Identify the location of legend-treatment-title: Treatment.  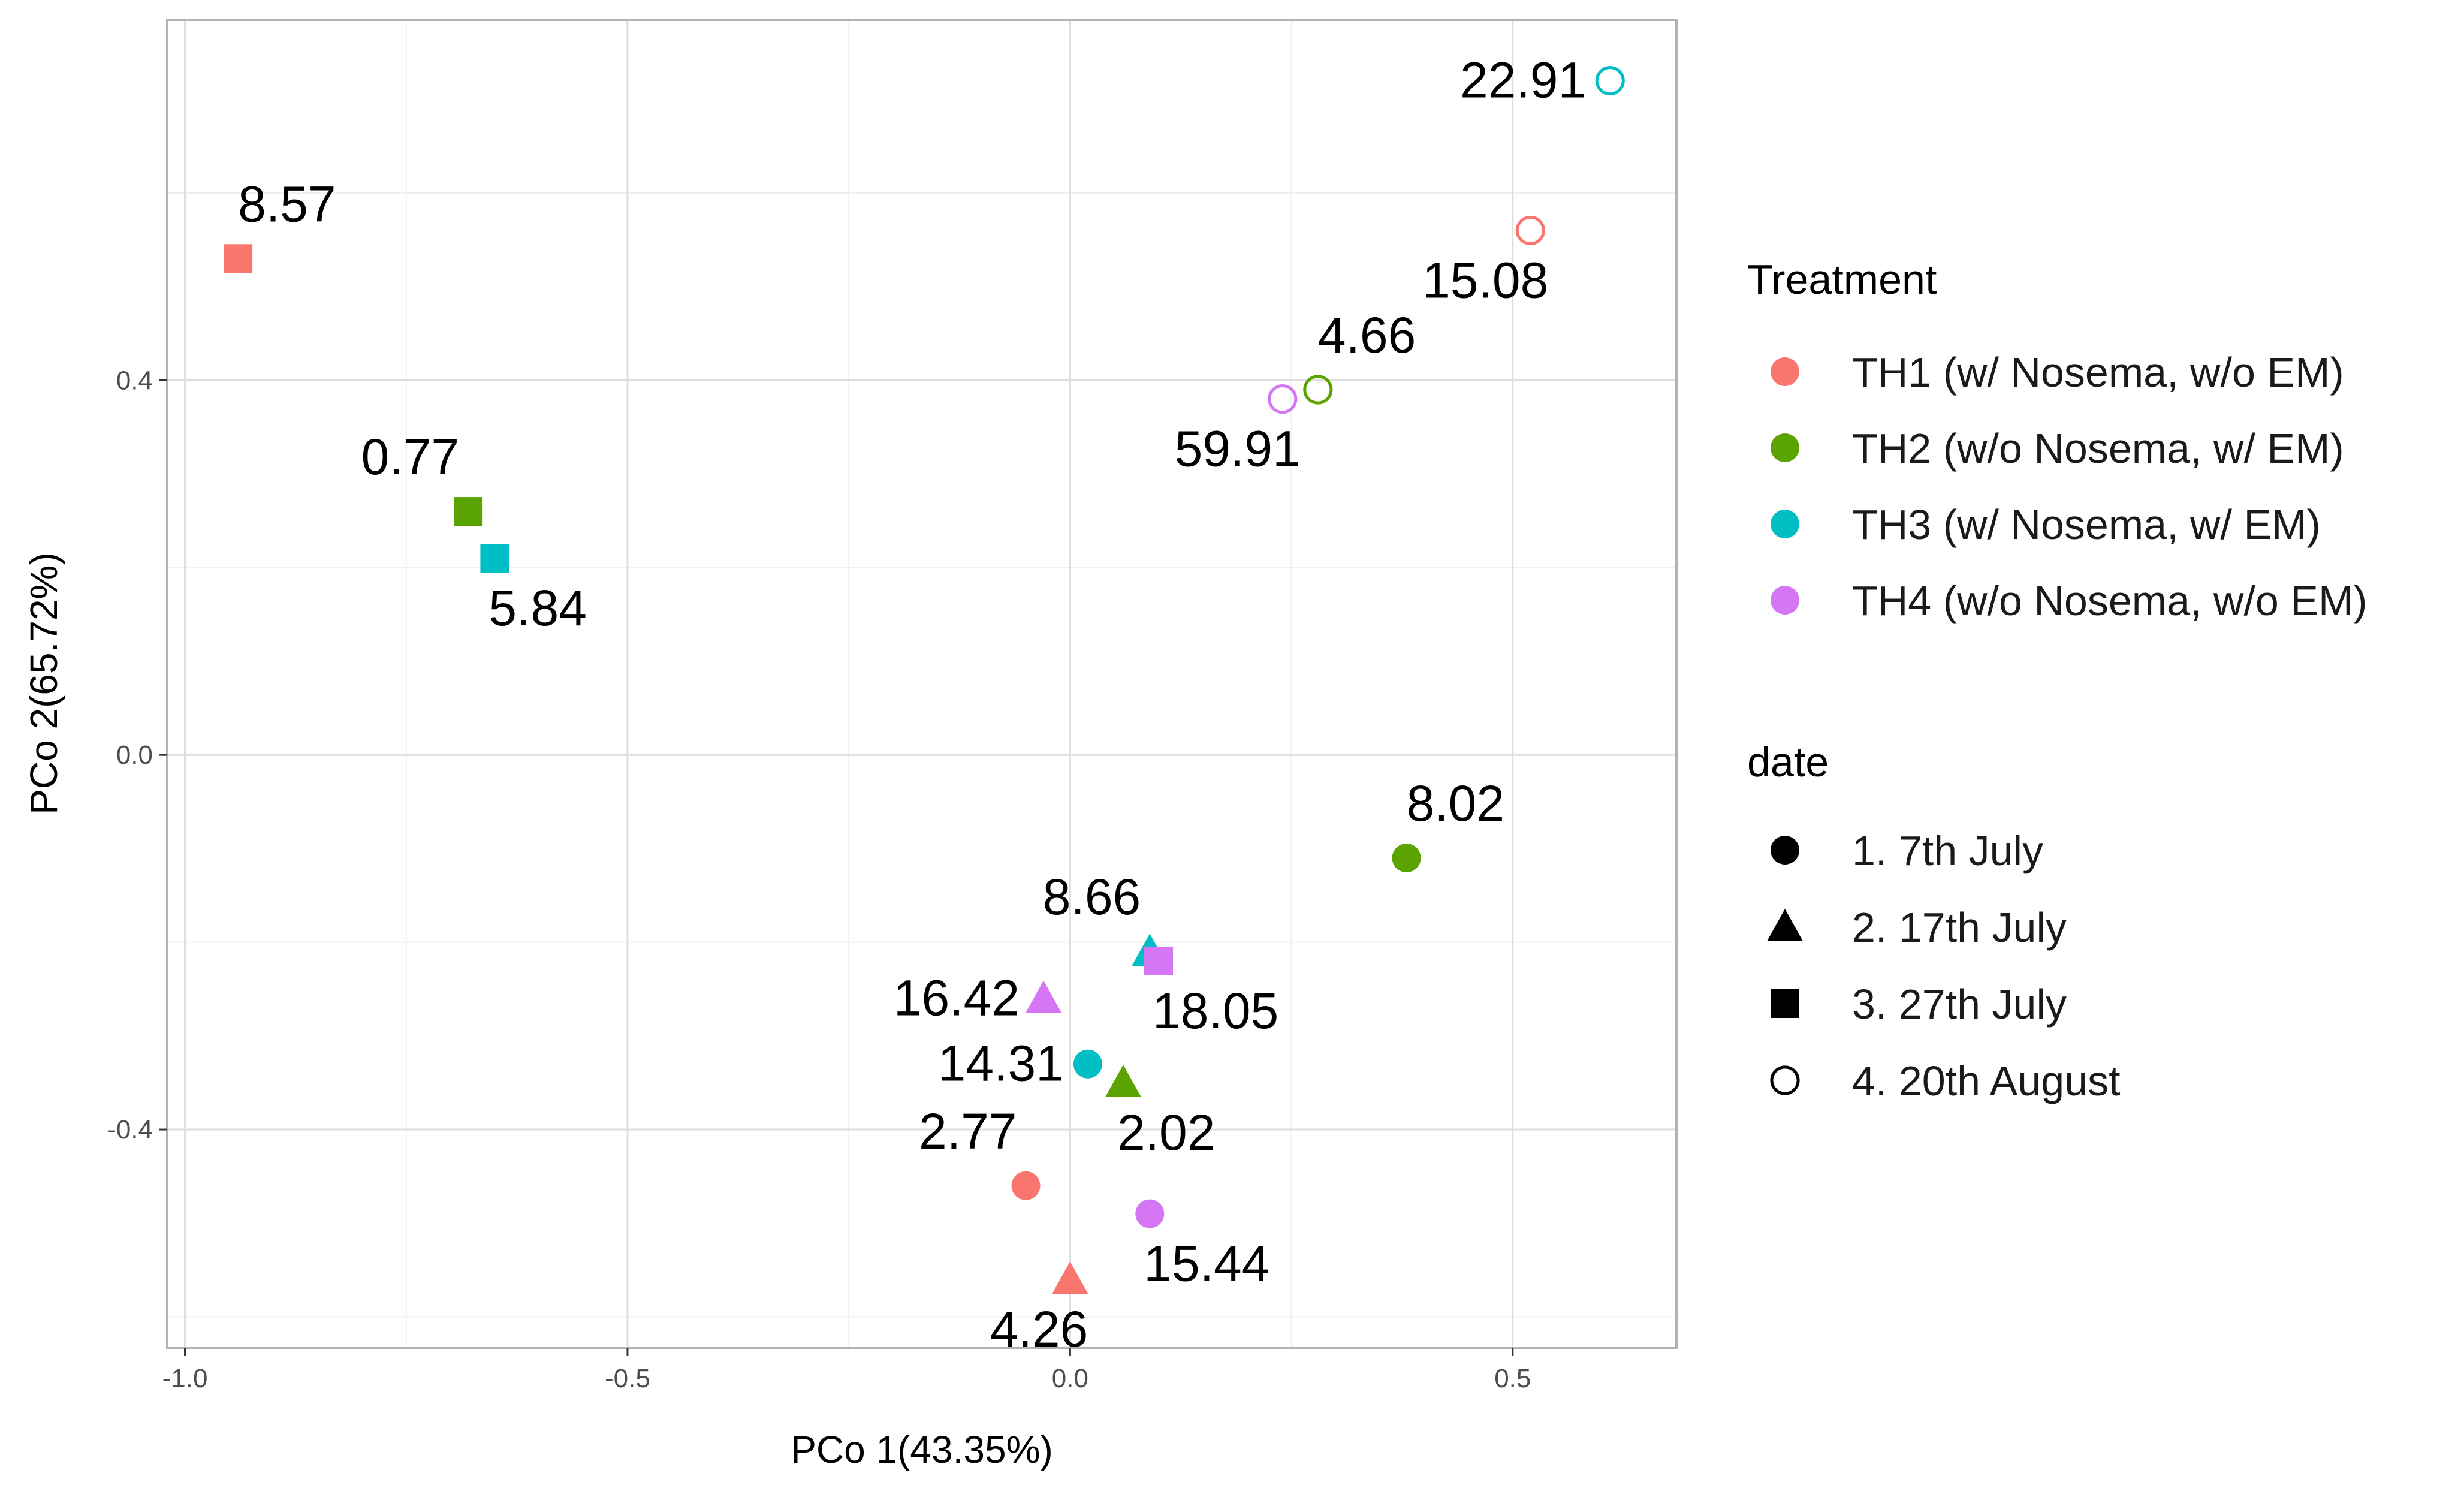
(1842, 279).